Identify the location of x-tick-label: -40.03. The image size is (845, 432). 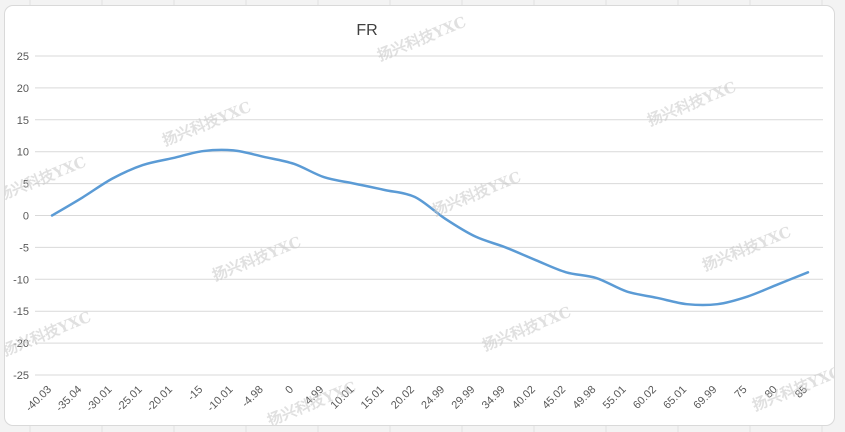
(39, 399).